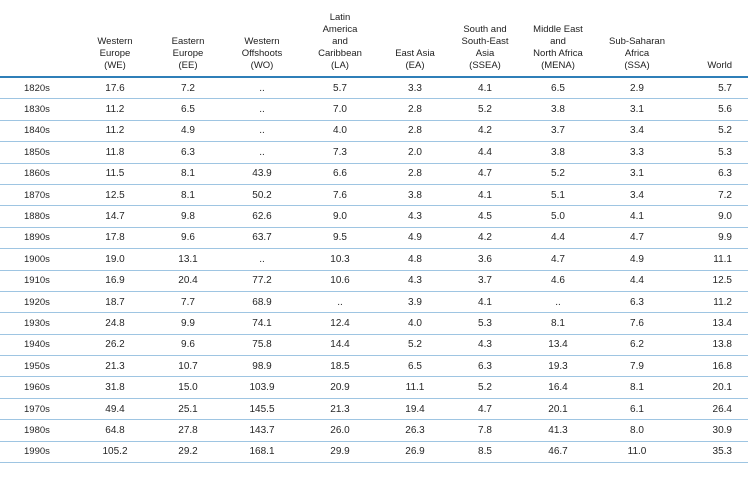 The width and height of the screenshot is (748, 498). What do you see at coordinates (188, 195) in the screenshot?
I see `table-cell-ee: 8.1` at bounding box center [188, 195].